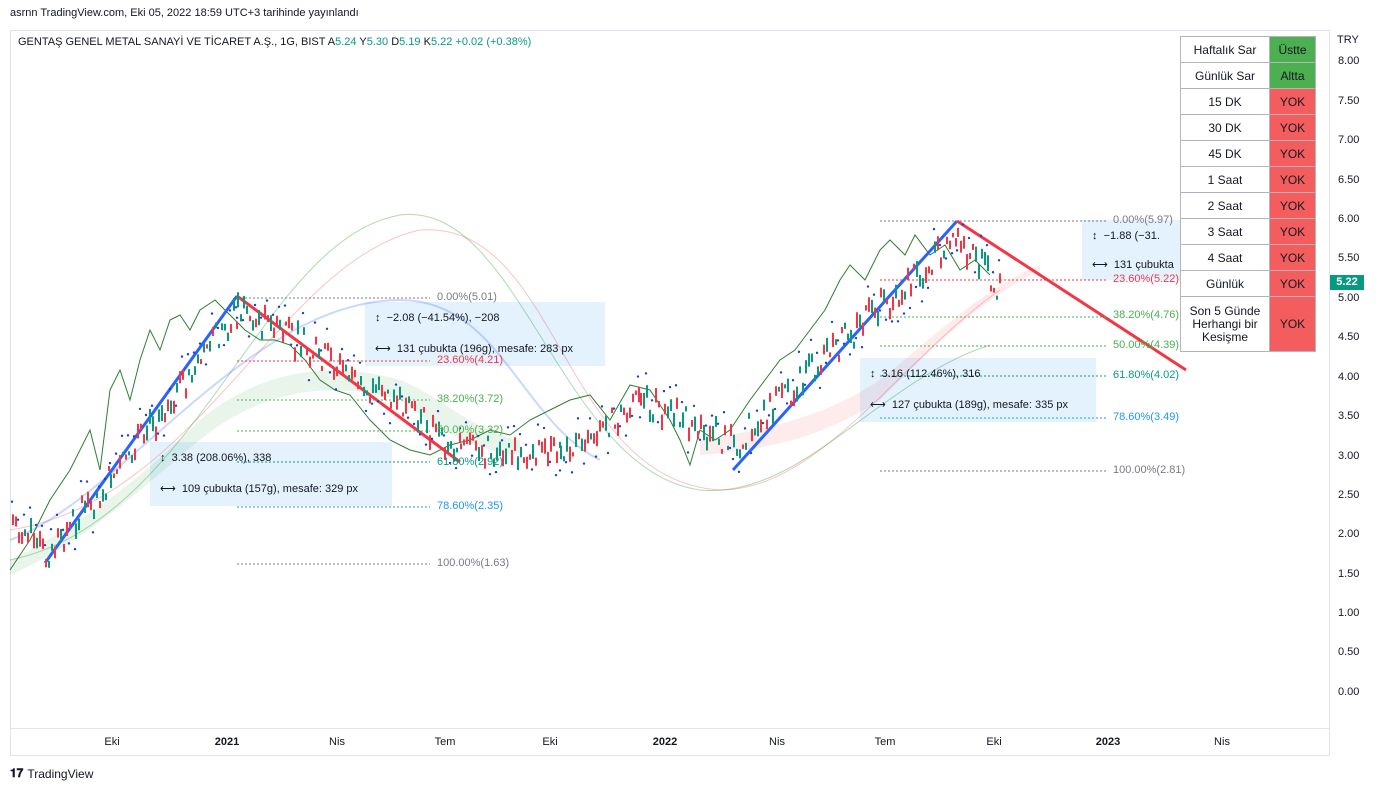 Image resolution: width=1386 pixels, height=791 pixels. What do you see at coordinates (1100, 265) in the screenshot?
I see `width-icon: ⟷` at bounding box center [1100, 265].